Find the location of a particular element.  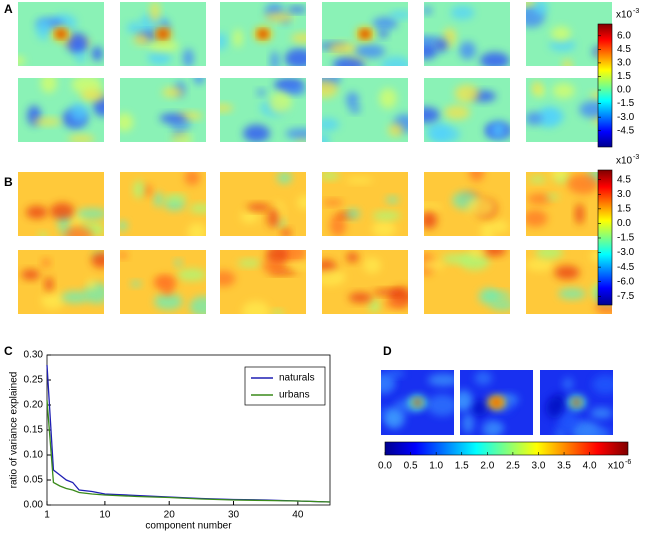

panel-label: C is located at coordinates (8, 351).